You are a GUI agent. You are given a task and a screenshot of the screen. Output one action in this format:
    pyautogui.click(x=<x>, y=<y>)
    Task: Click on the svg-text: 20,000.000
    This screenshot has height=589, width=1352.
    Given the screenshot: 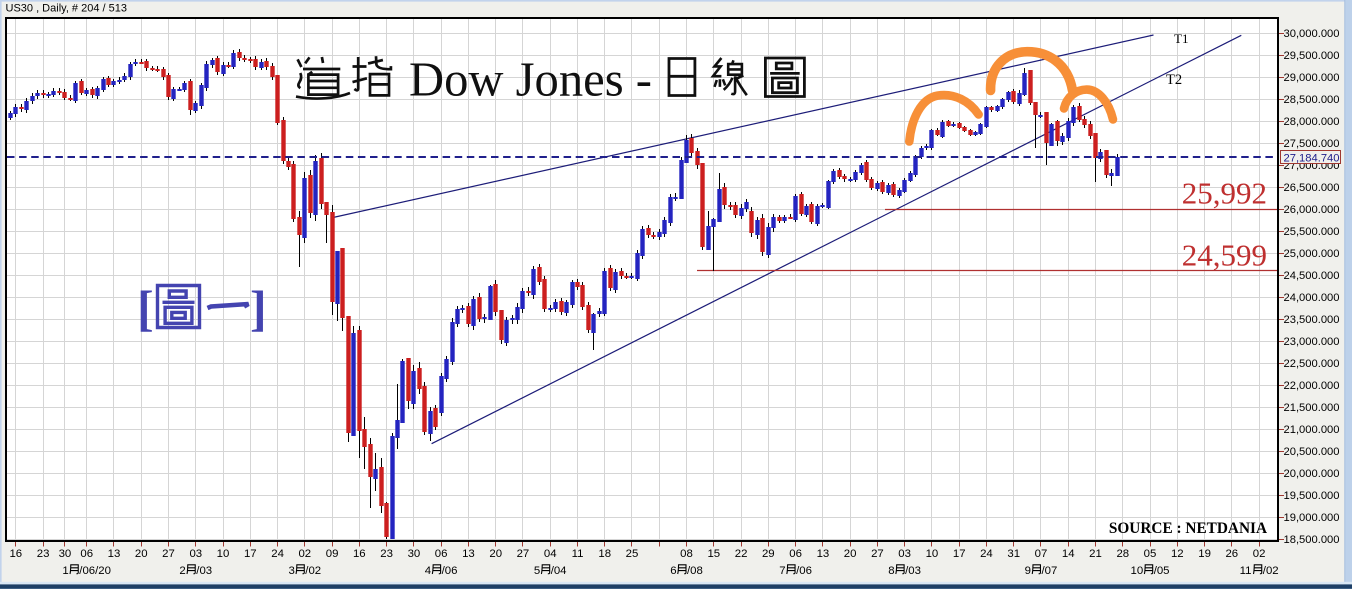 What is the action you would take?
    pyautogui.click(x=1312, y=474)
    